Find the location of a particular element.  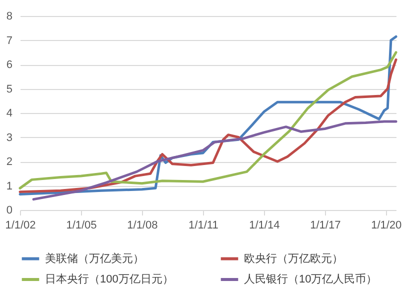

x-tick-label: 1/1/05 is located at coordinates (81, 226).